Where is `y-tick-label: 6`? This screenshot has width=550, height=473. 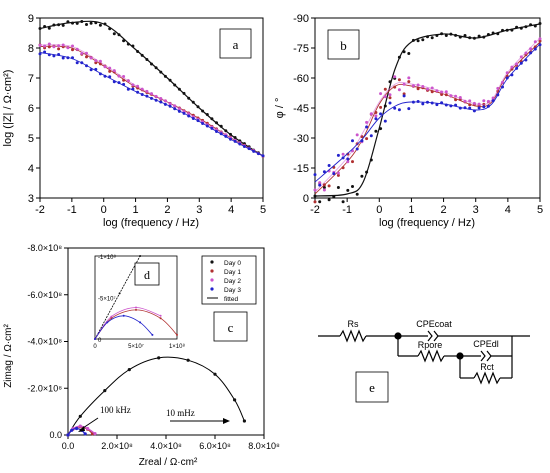 y-tick-label: 6 is located at coordinates (31, 109).